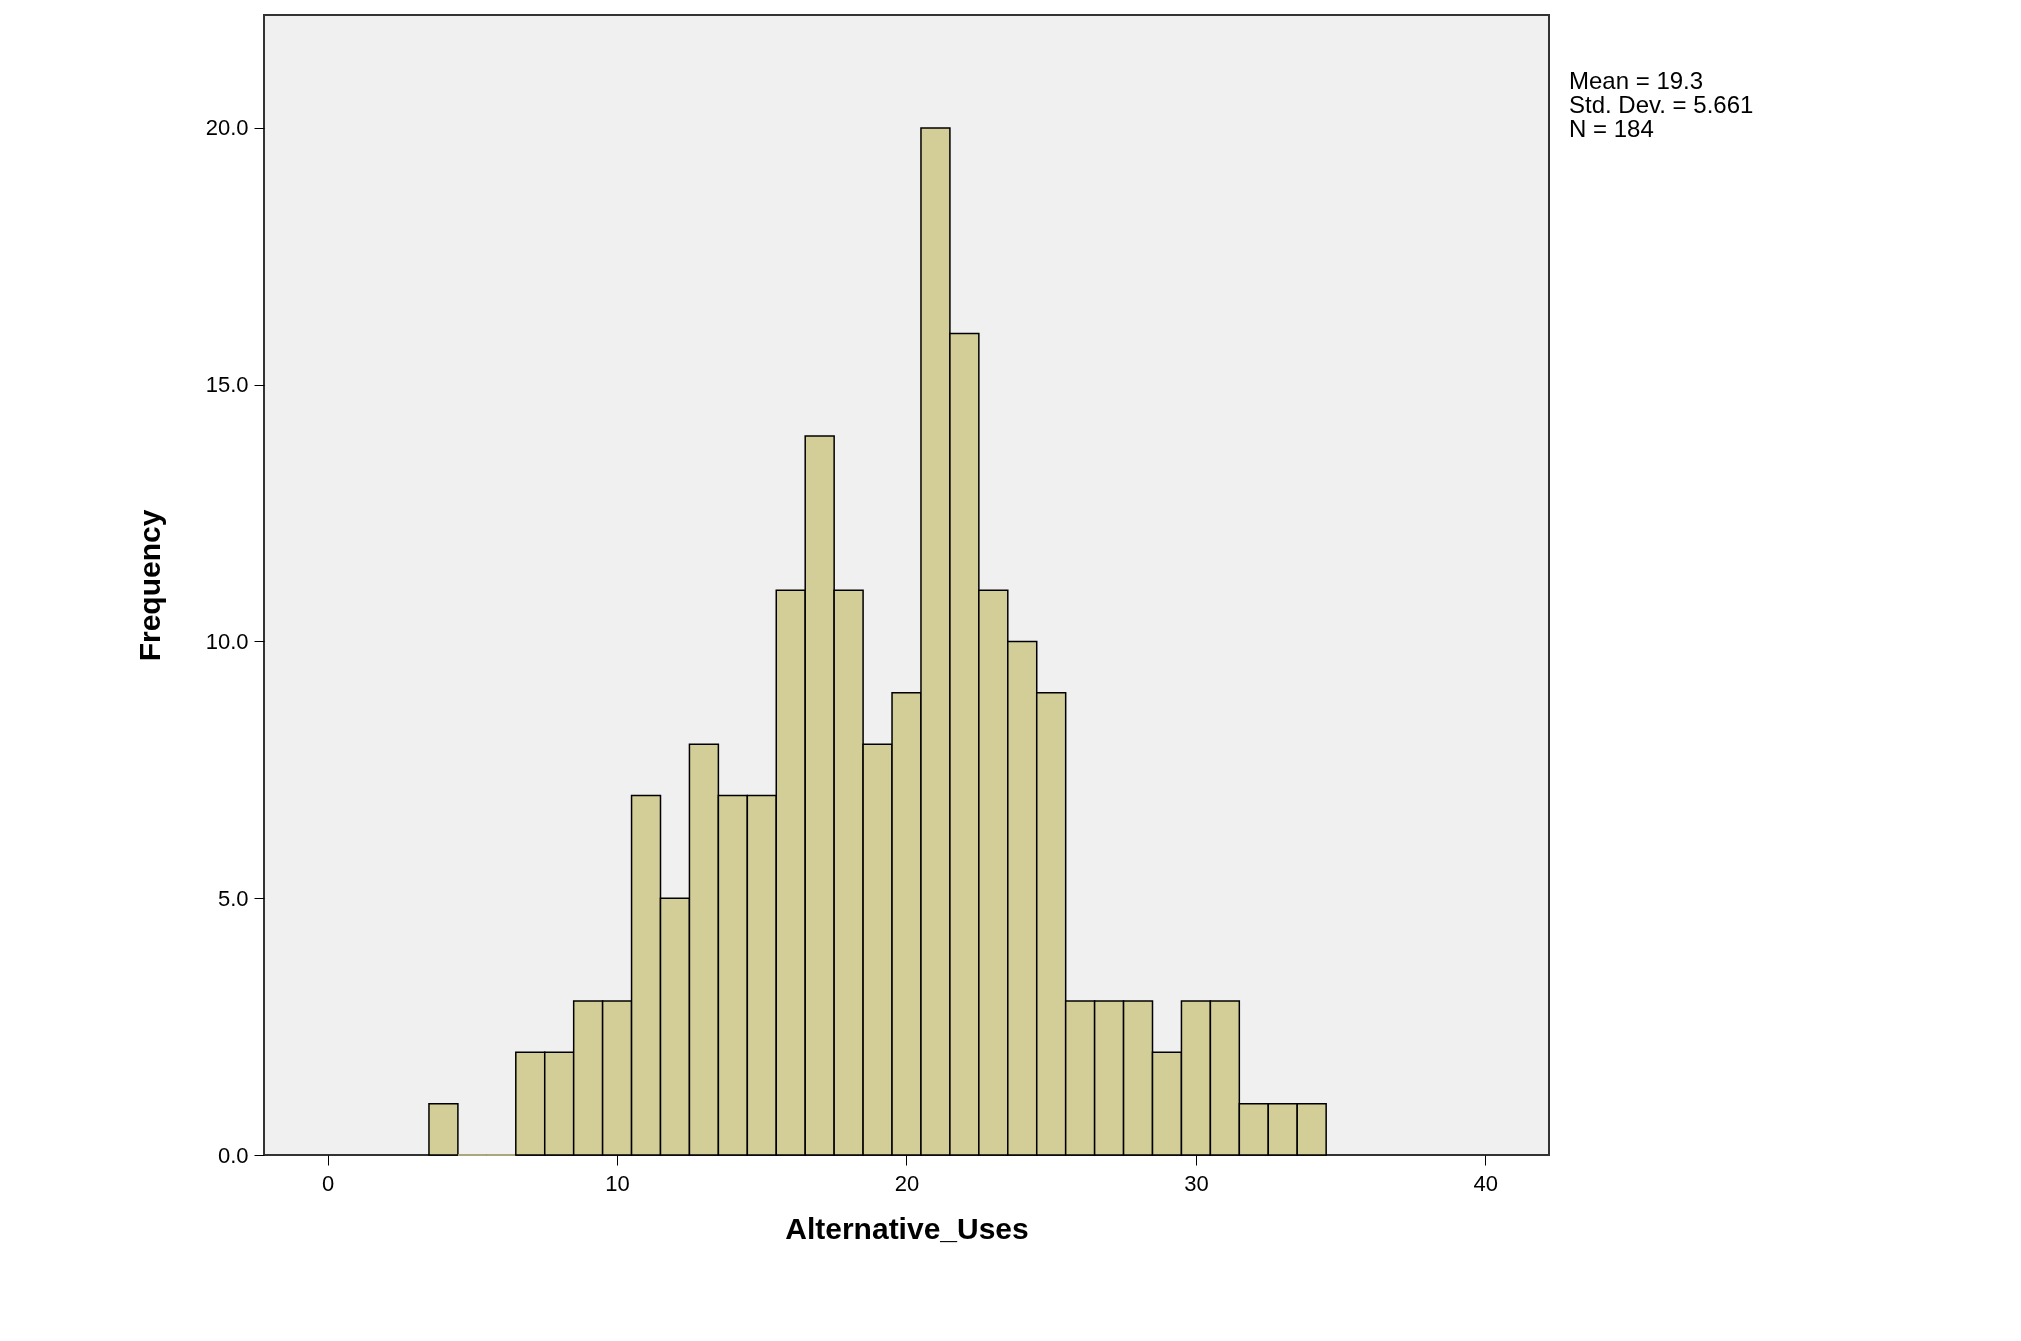 This screenshot has width=2021, height=1341. Describe the element at coordinates (1196, 1183) in the screenshot. I see `x-tick-label: 30` at that location.